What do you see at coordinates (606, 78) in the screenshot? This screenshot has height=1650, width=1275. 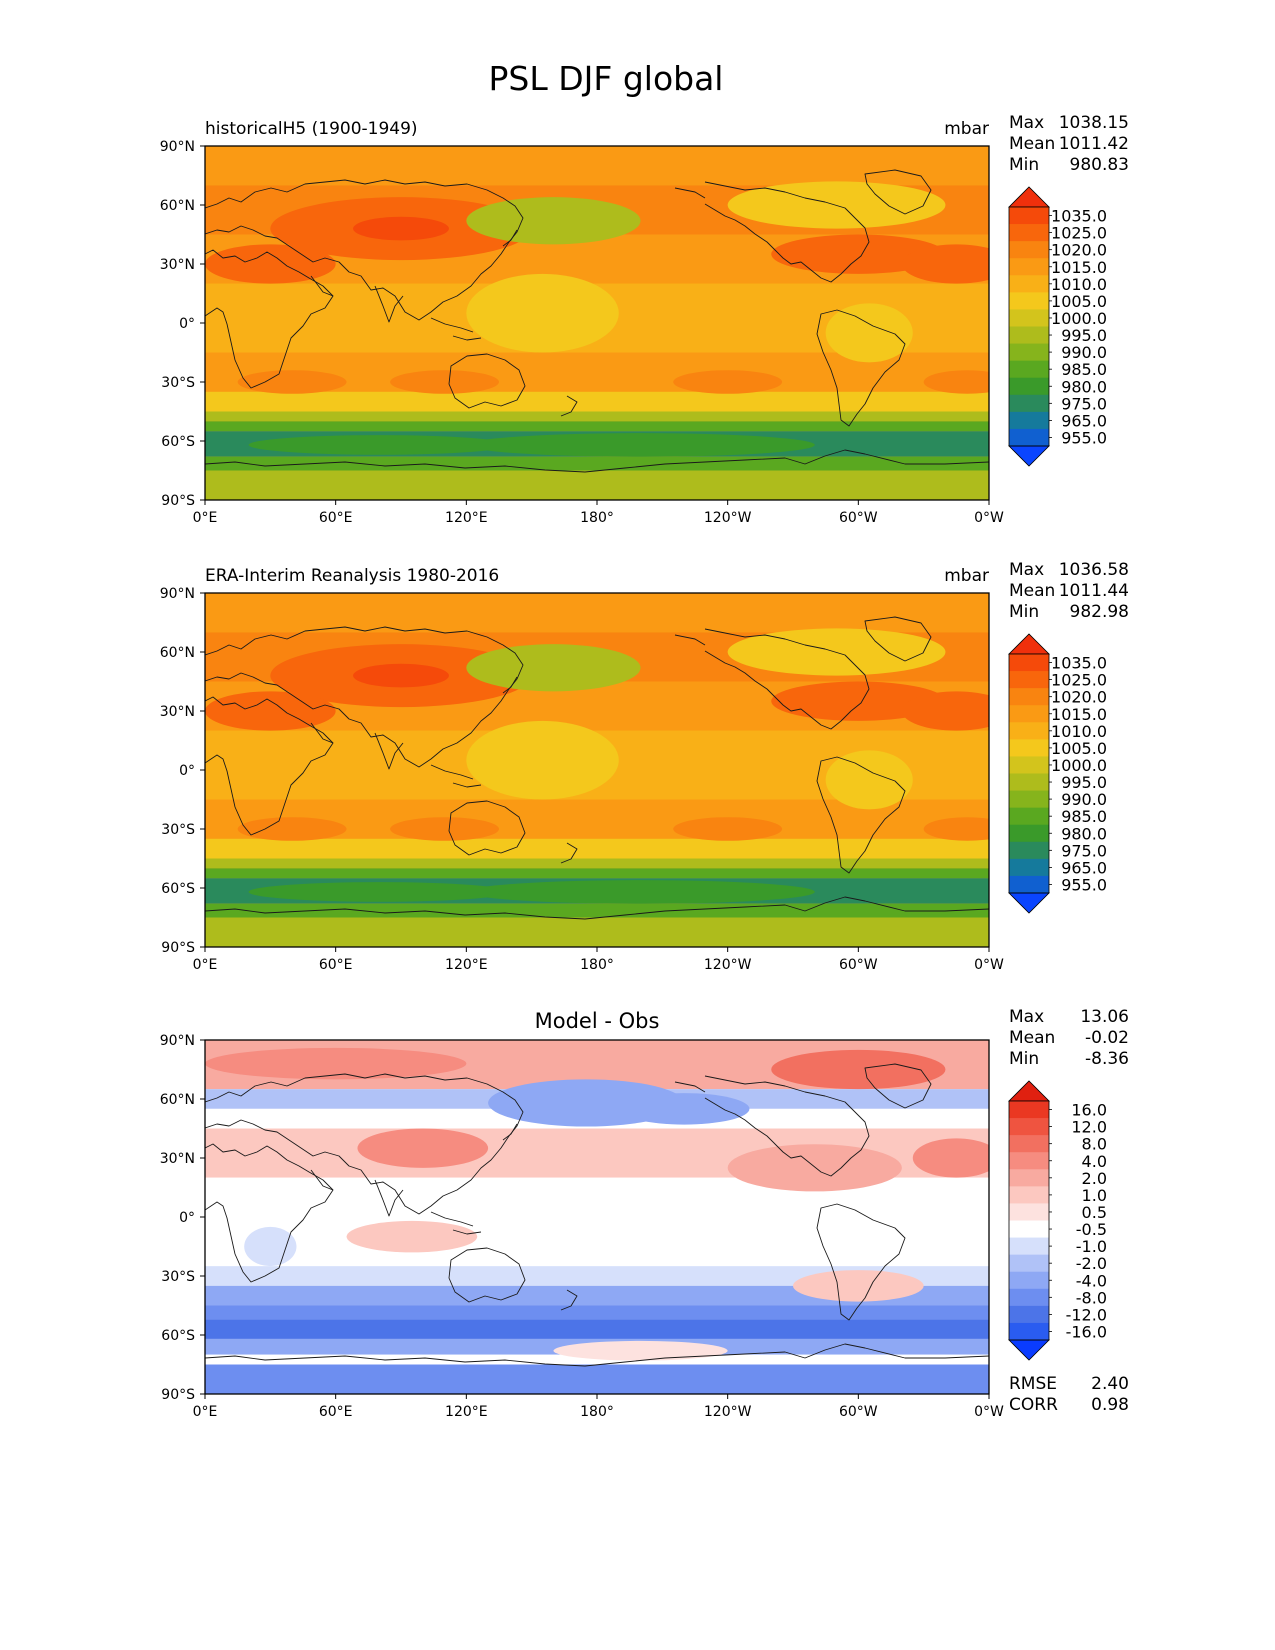 I see `figure-title: PSL DJF global` at bounding box center [606, 78].